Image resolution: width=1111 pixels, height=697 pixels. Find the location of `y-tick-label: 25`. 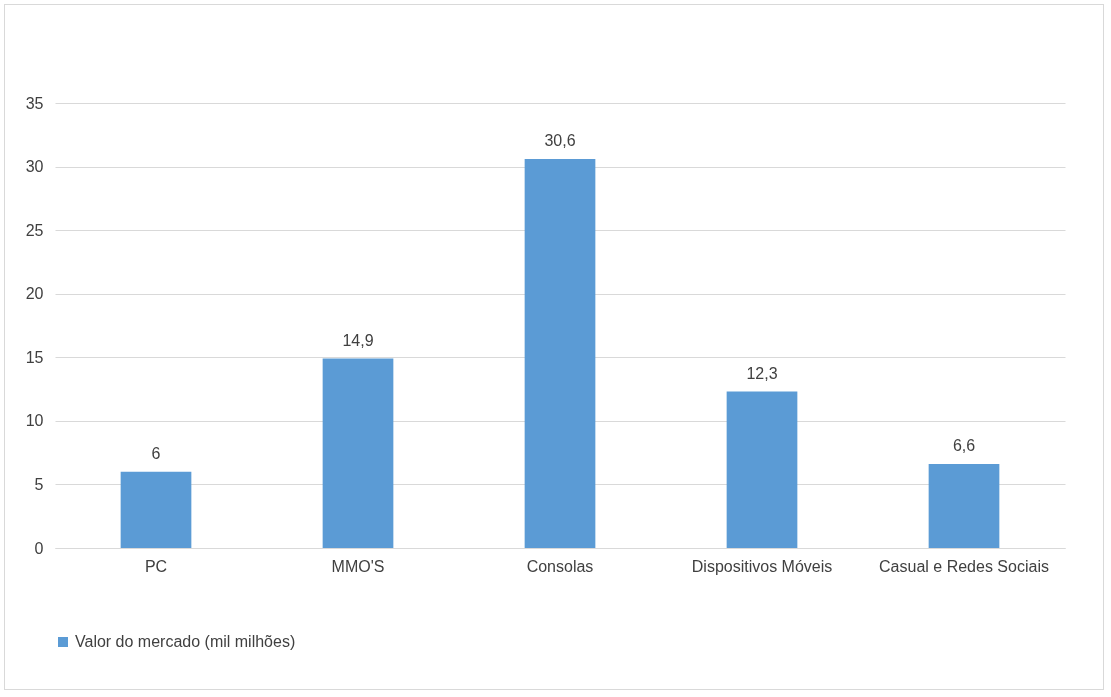

y-tick-label: 25 is located at coordinates (34, 230).